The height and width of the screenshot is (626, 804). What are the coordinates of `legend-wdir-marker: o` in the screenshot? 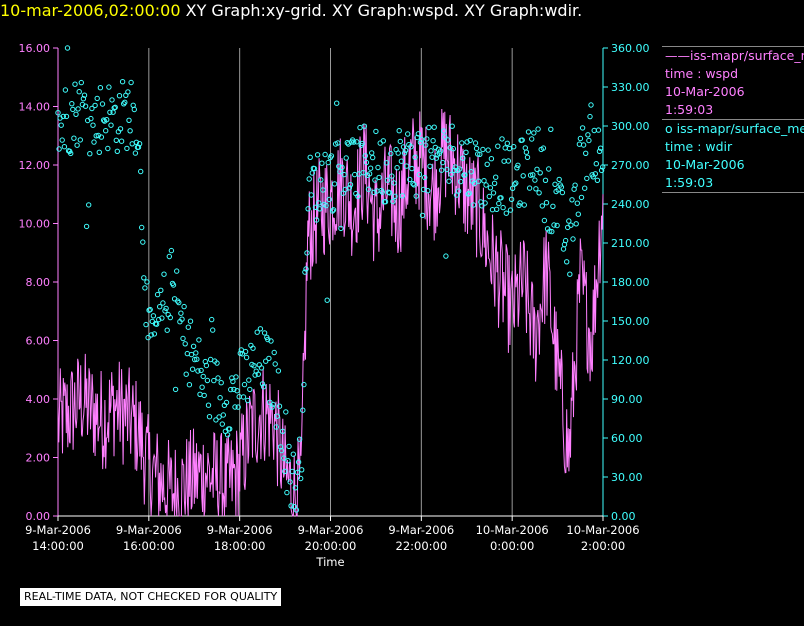 It's located at (669, 128).